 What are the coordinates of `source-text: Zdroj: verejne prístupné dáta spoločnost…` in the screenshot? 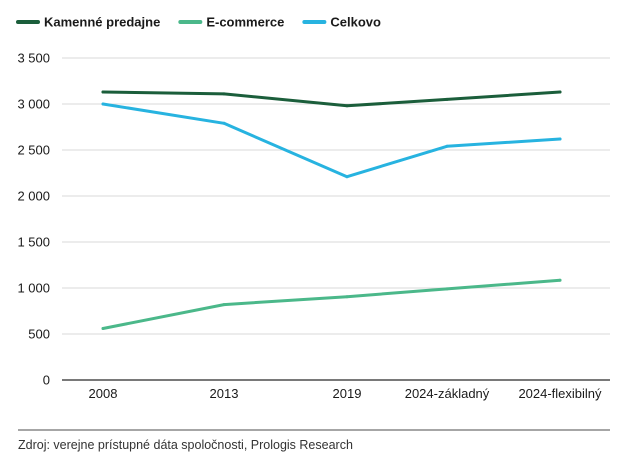 It's located at (185, 445).